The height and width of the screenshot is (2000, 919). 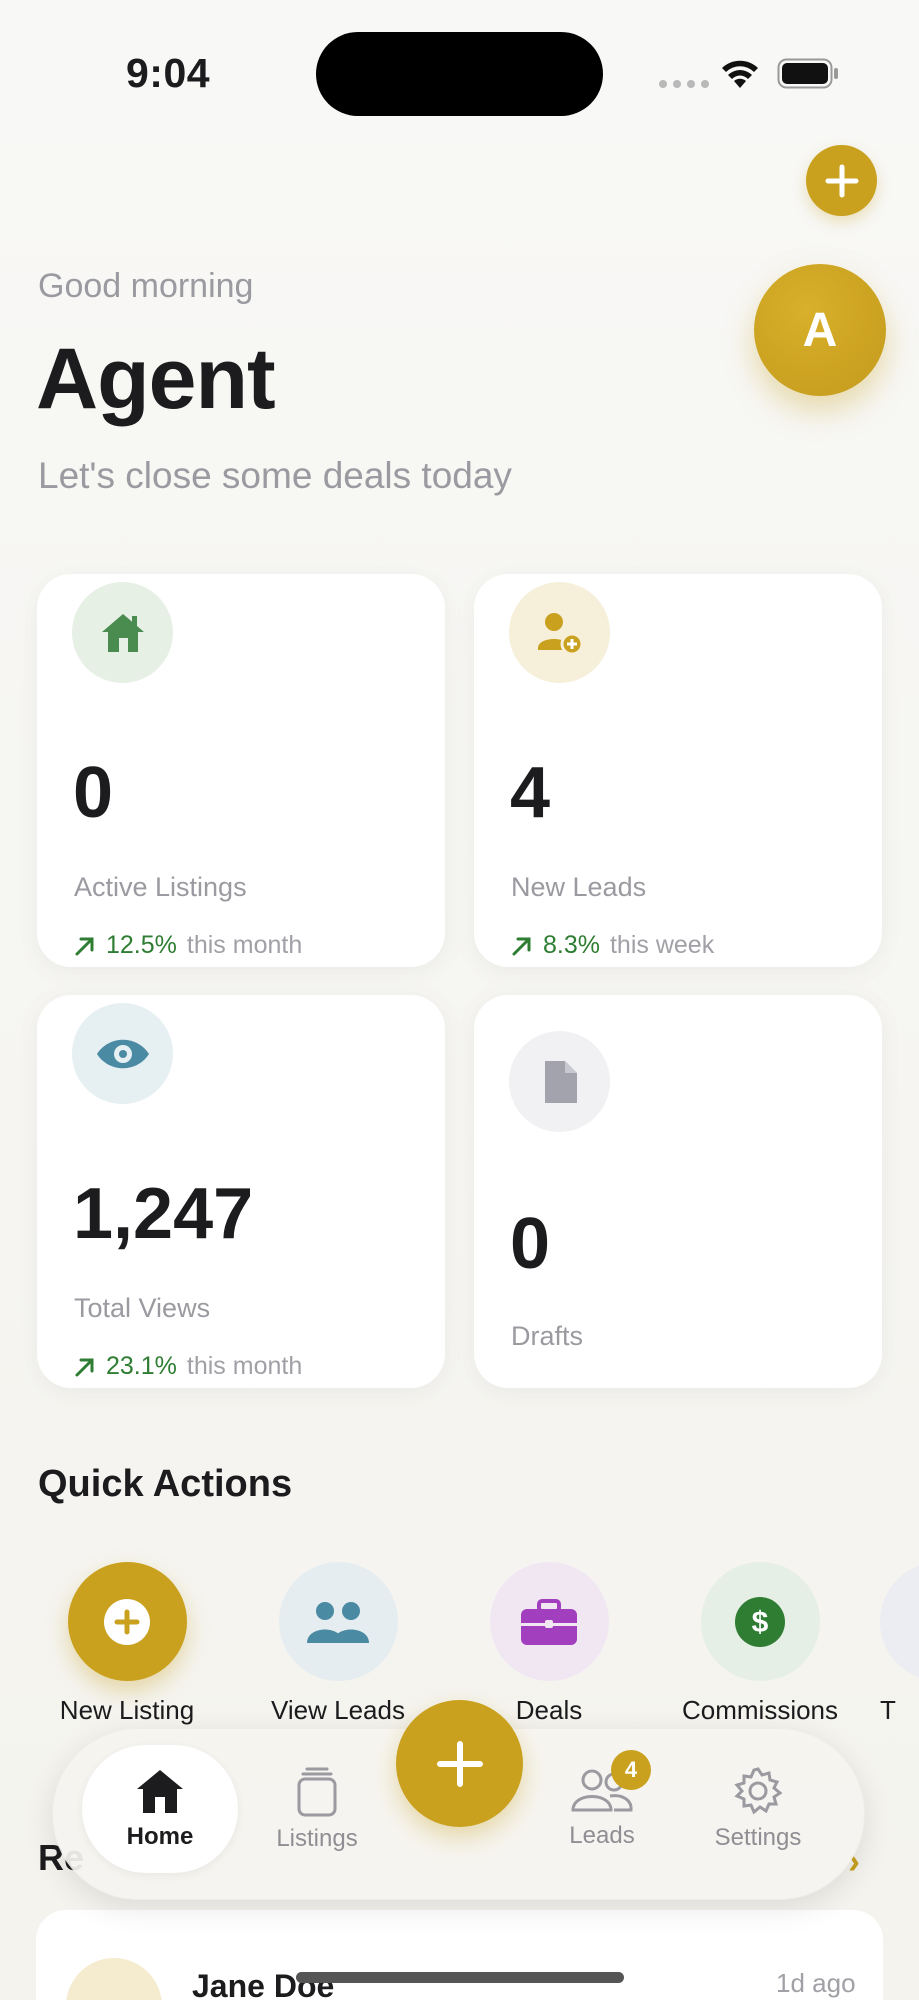 I want to click on house-icon, so click(x=160, y=1791).